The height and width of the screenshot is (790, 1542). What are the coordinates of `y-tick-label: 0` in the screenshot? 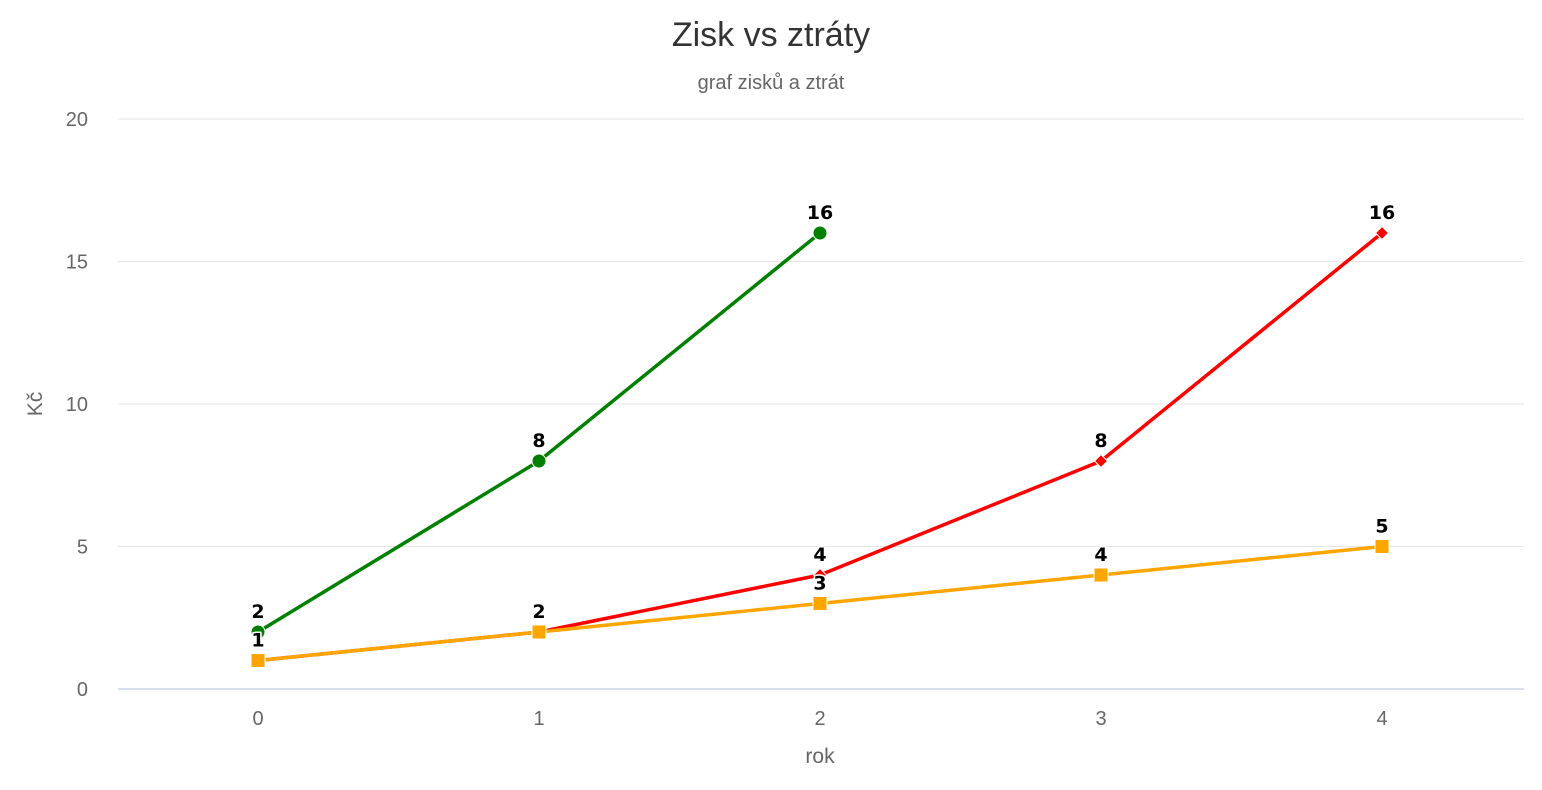 It's located at (82, 690).